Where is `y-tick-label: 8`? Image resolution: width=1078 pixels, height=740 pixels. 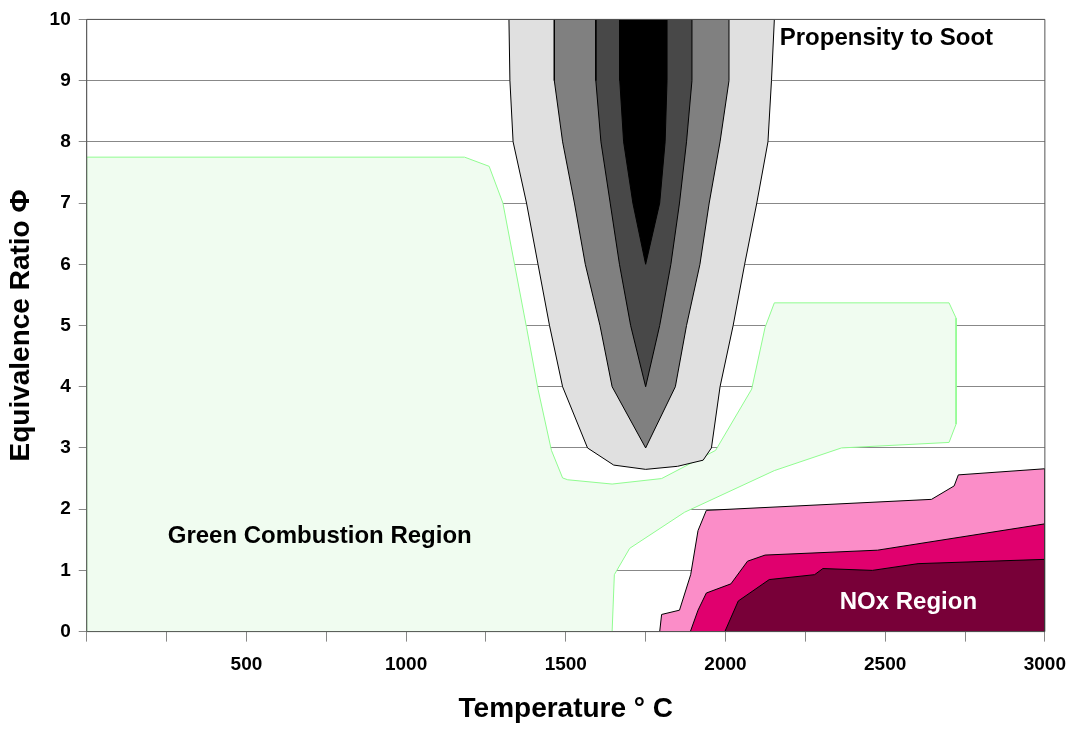
y-tick-label: 8 is located at coordinates (65, 141).